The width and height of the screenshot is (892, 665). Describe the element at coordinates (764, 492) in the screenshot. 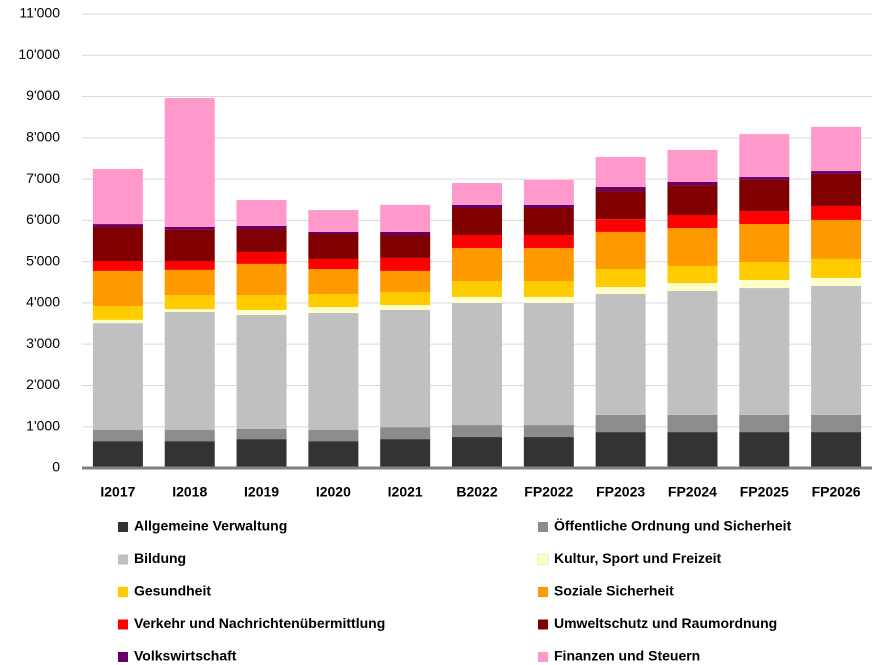

I see `x-tick-label: FP2025` at that location.